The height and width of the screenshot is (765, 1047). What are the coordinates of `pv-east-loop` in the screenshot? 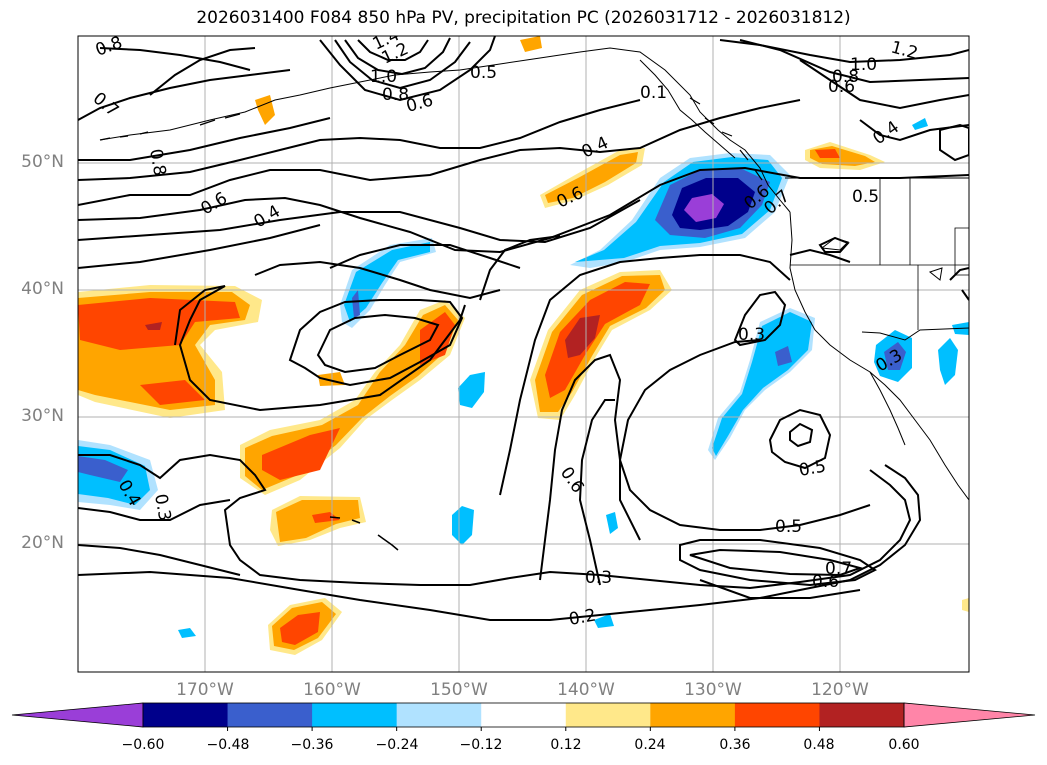 It's located at (954, 142).